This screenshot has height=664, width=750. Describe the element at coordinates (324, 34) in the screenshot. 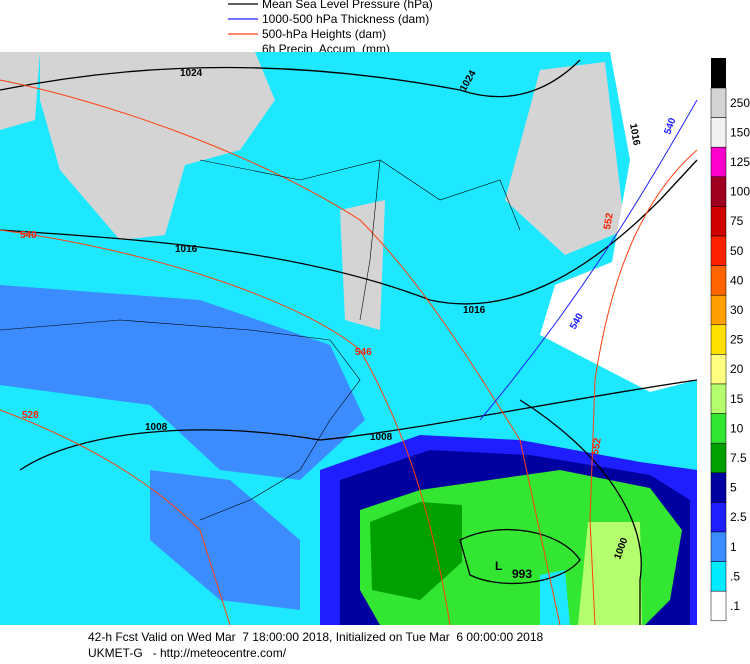

I see `legend-label: 500-hPa Heights (dam)` at that location.